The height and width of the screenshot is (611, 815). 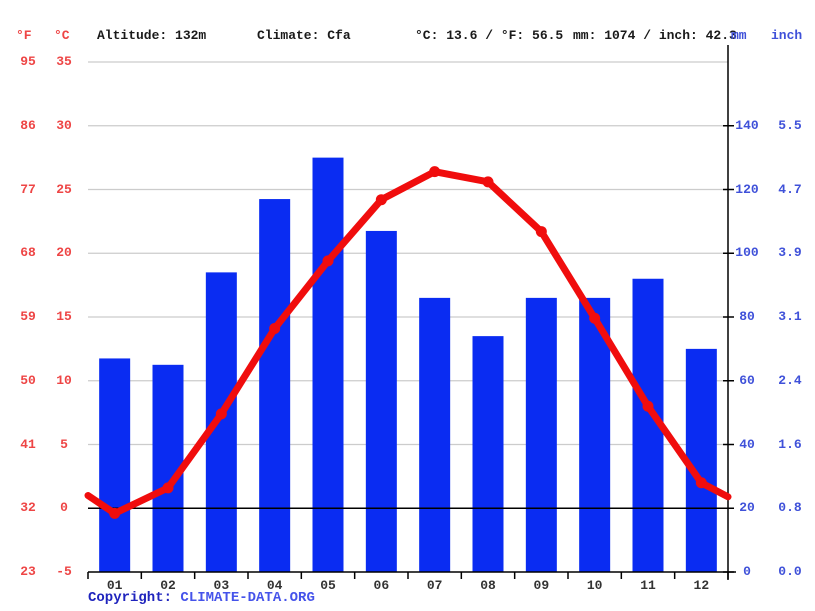 What do you see at coordinates (790, 316) in the screenshot?
I see `inch-tick-label: 3.1` at bounding box center [790, 316].